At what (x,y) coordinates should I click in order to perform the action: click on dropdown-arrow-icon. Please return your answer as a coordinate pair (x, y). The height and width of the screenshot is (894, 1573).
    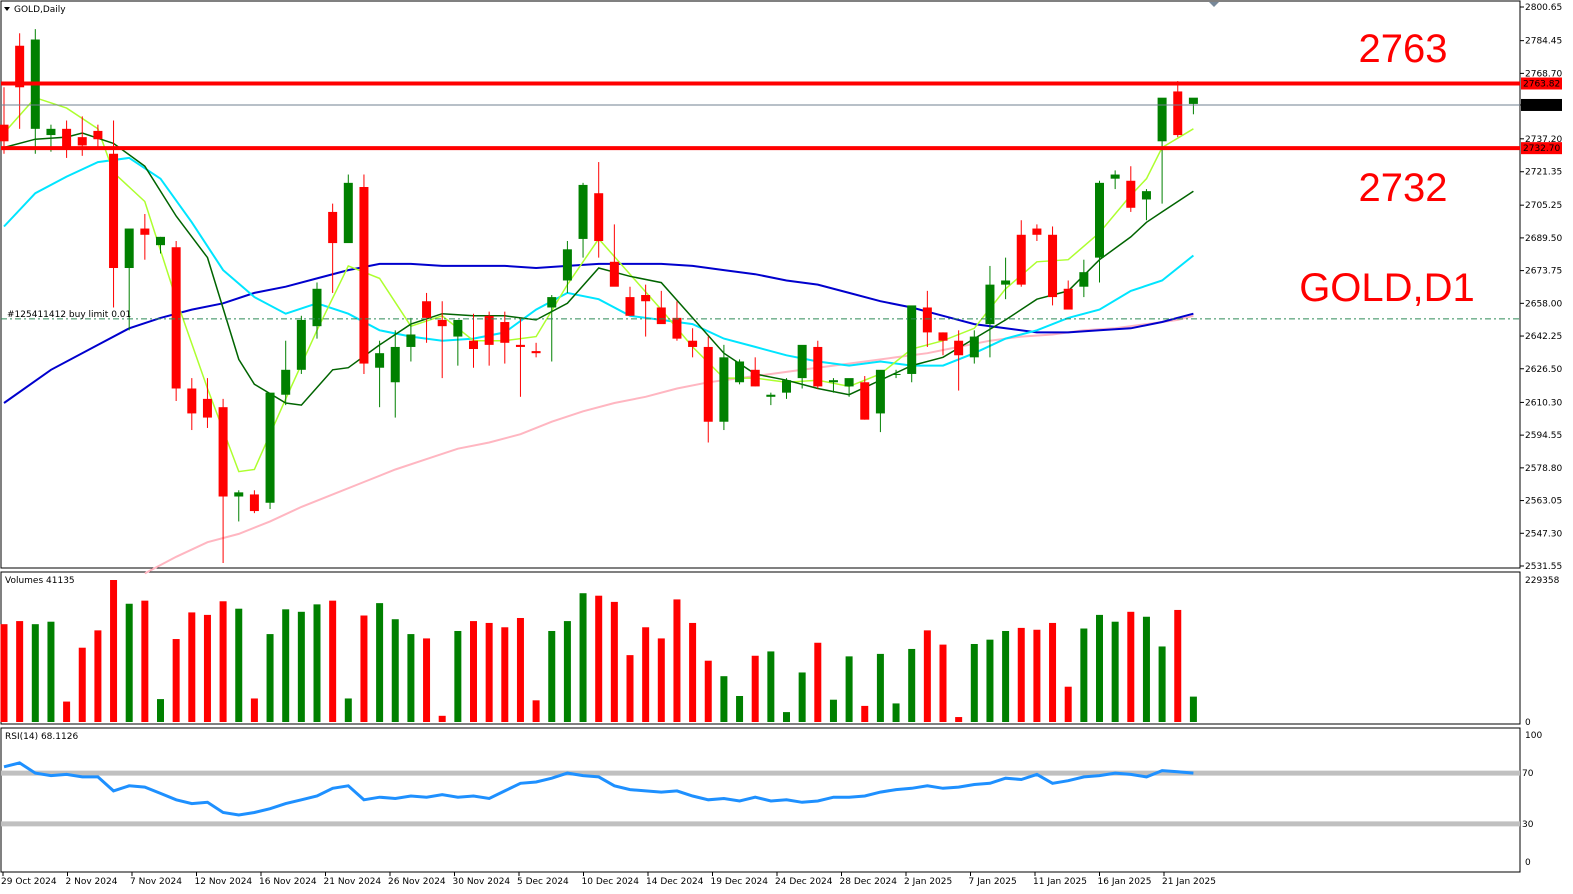
    Looking at the image, I should click on (7, 9).